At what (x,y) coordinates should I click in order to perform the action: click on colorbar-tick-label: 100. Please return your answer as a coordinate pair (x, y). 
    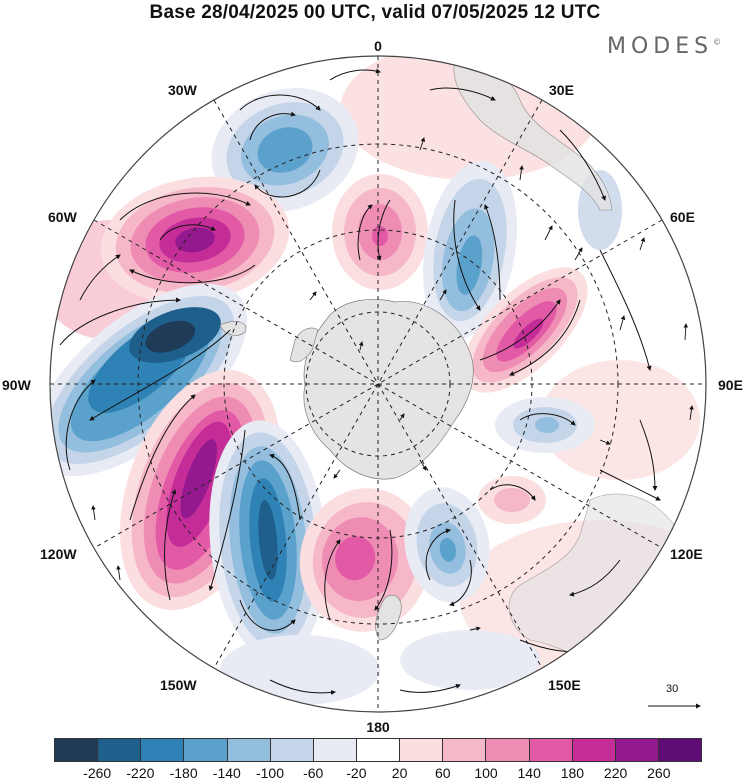
    Looking at the image, I should click on (486, 773).